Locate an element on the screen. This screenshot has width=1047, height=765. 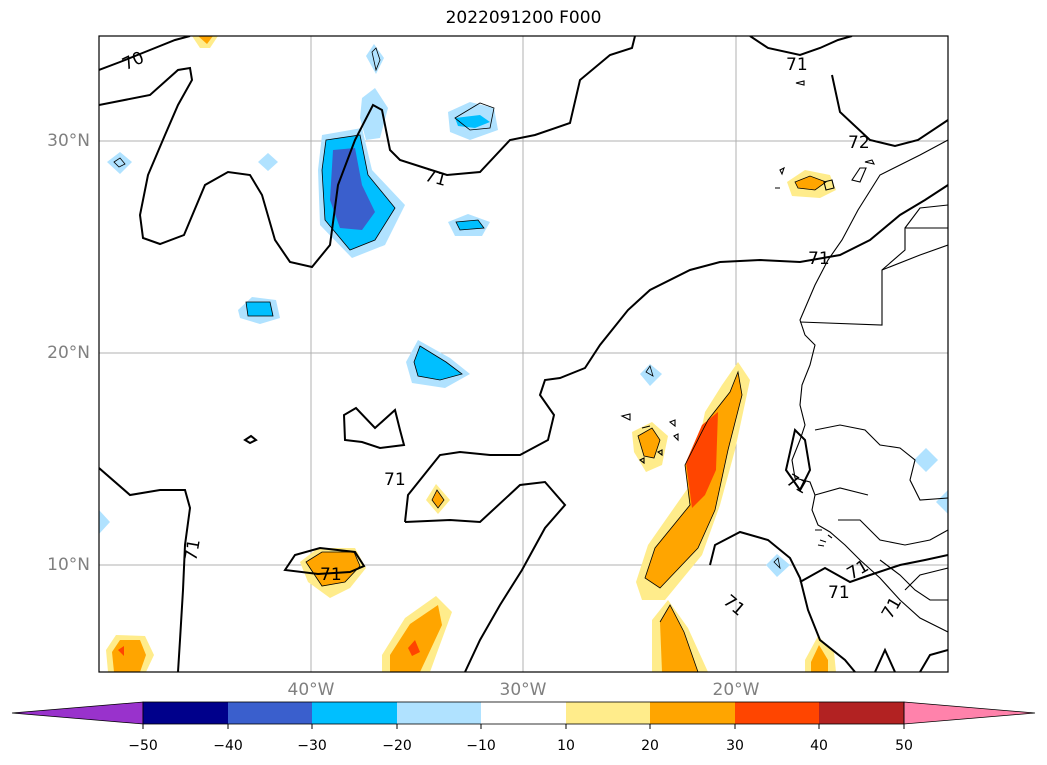
colorbar-tick-label: −40 is located at coordinates (228, 746).